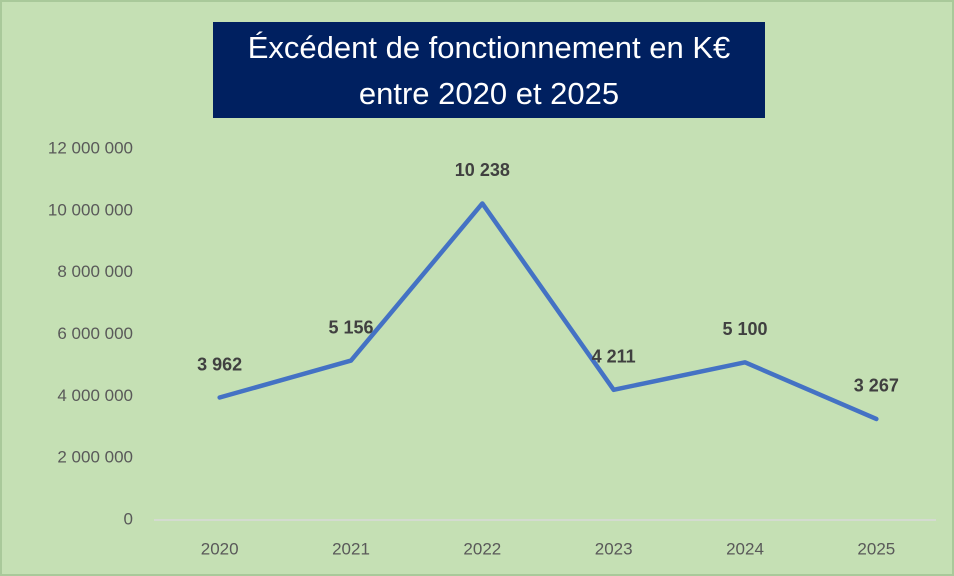 Image resolution: width=954 pixels, height=576 pixels. I want to click on x-tick-label: 2022, so click(482, 548).